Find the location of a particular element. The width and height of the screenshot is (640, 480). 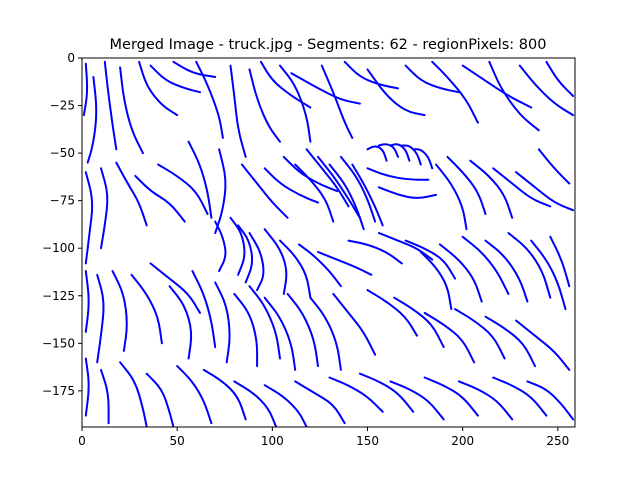

x-tick-label: 150 is located at coordinates (367, 441).